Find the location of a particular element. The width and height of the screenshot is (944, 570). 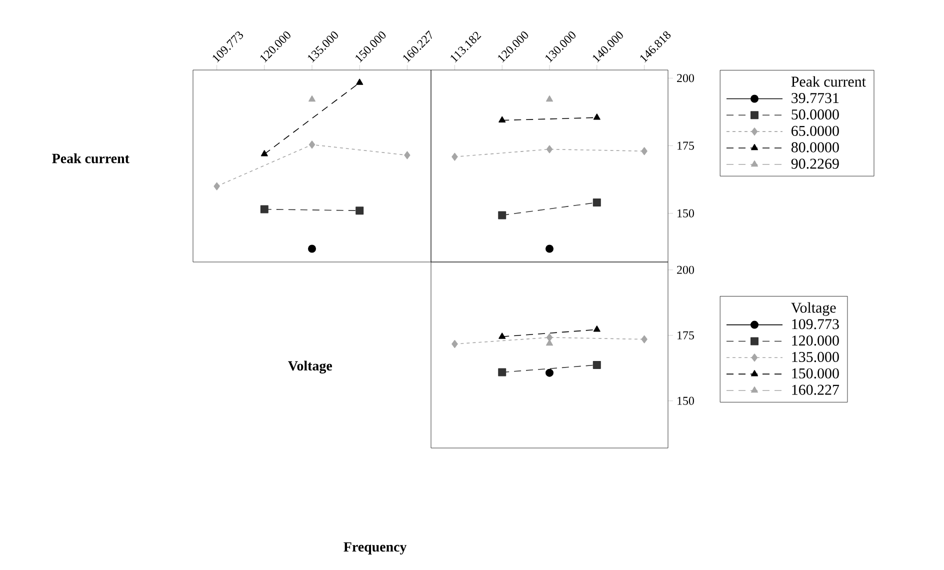

legend-label: 65.0000 is located at coordinates (815, 131).